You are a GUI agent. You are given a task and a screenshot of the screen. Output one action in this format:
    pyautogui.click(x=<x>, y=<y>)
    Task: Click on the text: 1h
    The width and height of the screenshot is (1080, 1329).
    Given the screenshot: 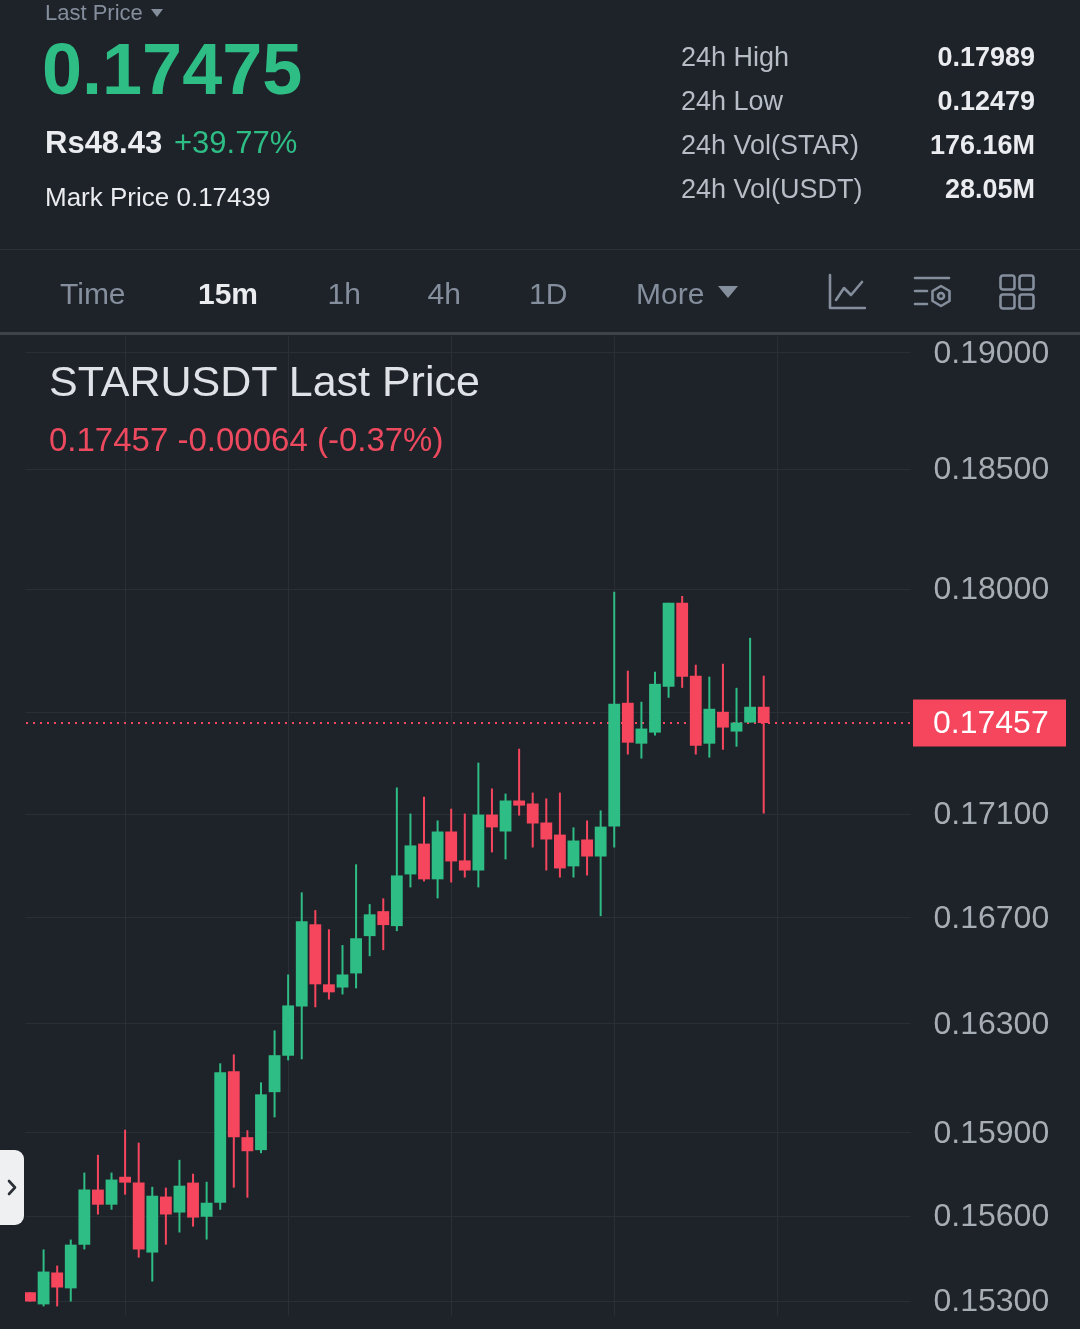 What is the action you would take?
    pyautogui.click(x=344, y=293)
    